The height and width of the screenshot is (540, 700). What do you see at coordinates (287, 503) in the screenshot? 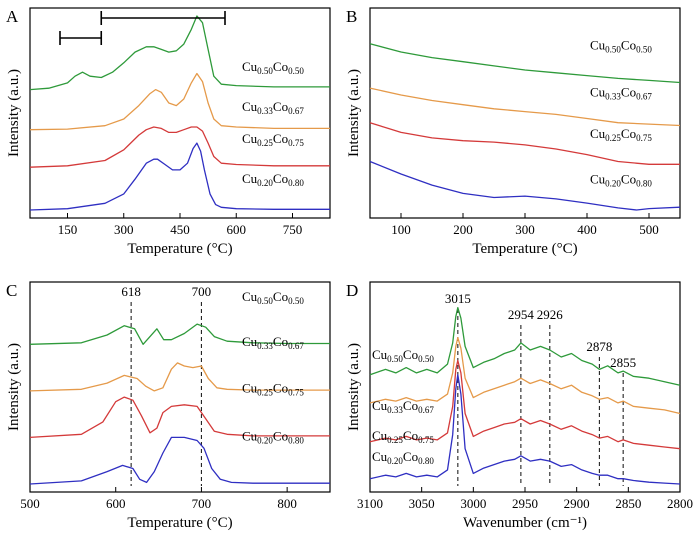
I see `x-tick-label: 800` at bounding box center [287, 503].